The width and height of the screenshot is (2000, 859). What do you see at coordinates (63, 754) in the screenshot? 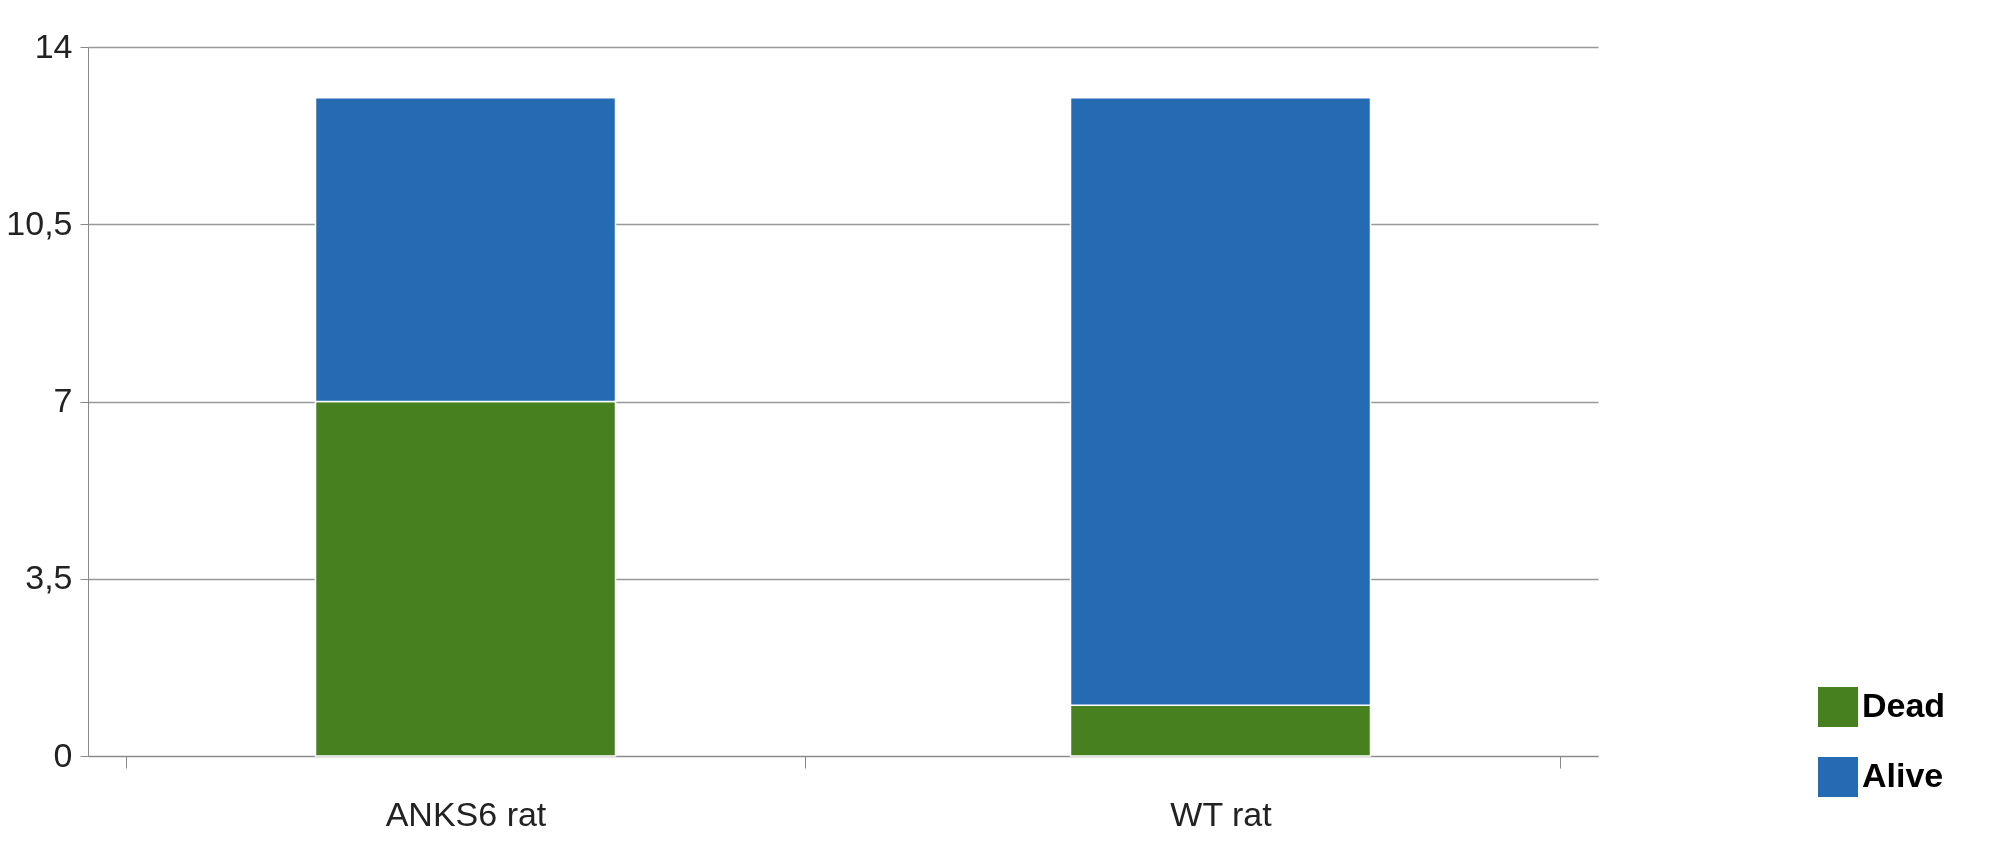
I see `y-tick-label: 0` at bounding box center [63, 754].